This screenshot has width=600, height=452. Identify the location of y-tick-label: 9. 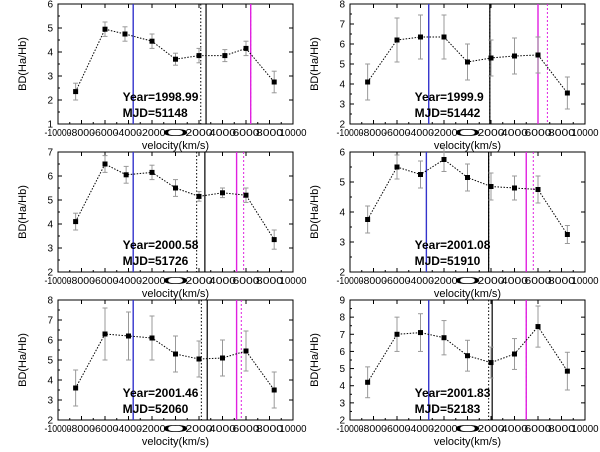
(342, 301).